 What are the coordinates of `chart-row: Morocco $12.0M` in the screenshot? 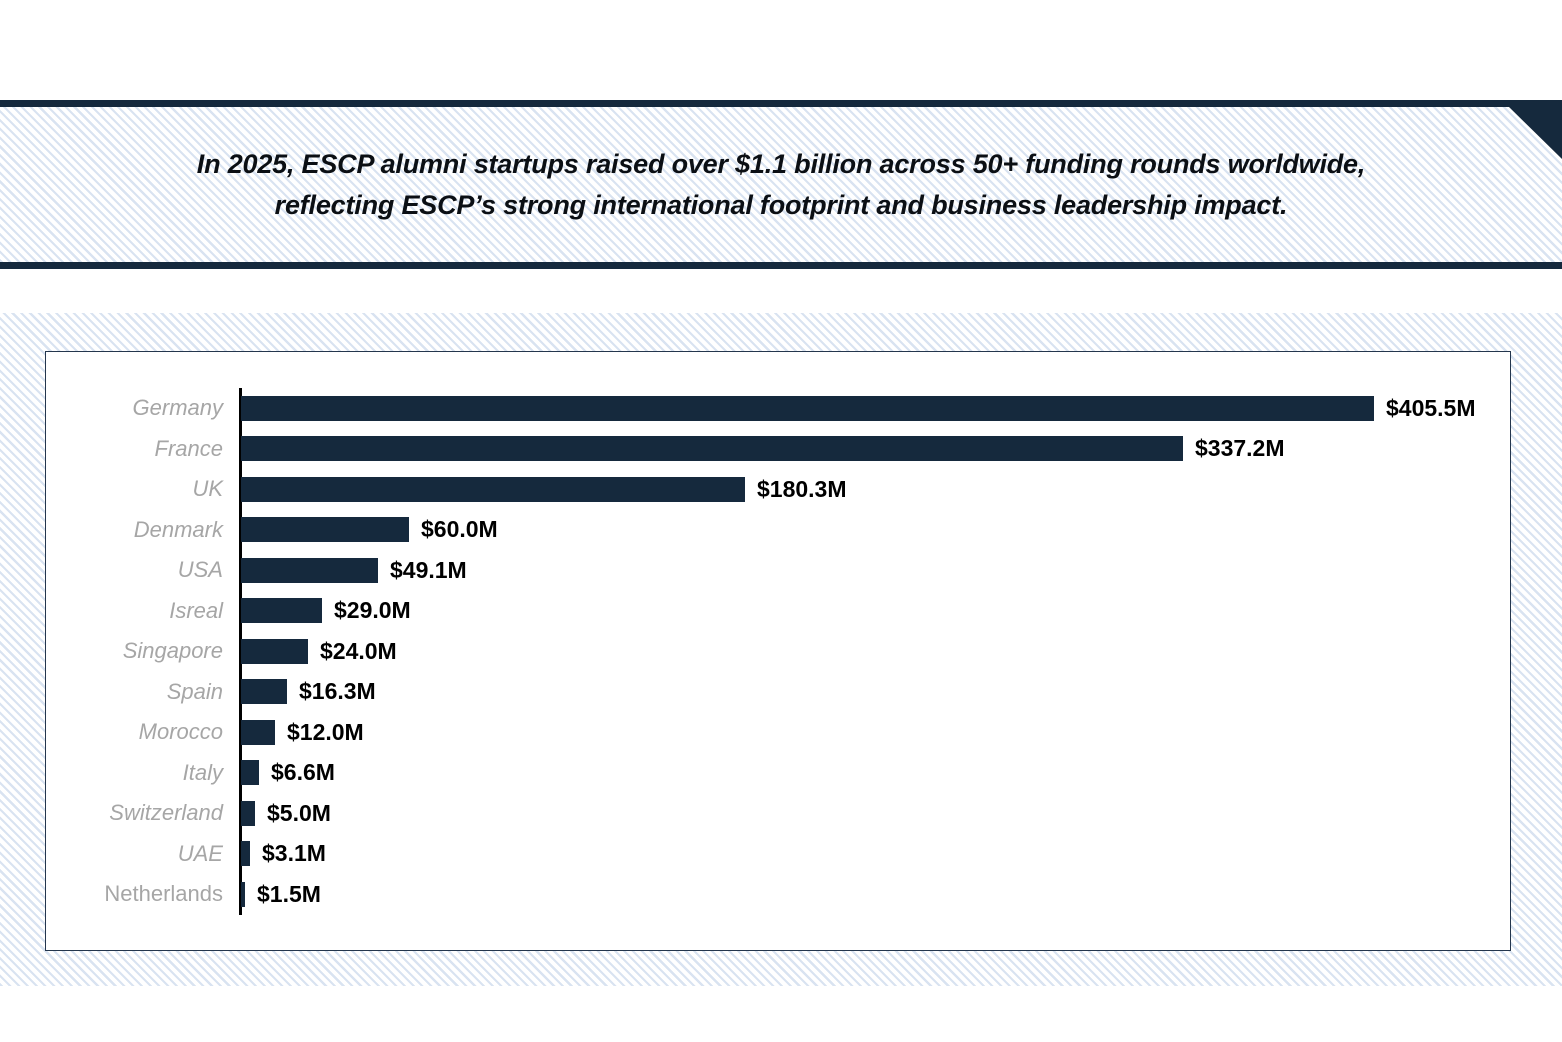 It's located at (777, 732).